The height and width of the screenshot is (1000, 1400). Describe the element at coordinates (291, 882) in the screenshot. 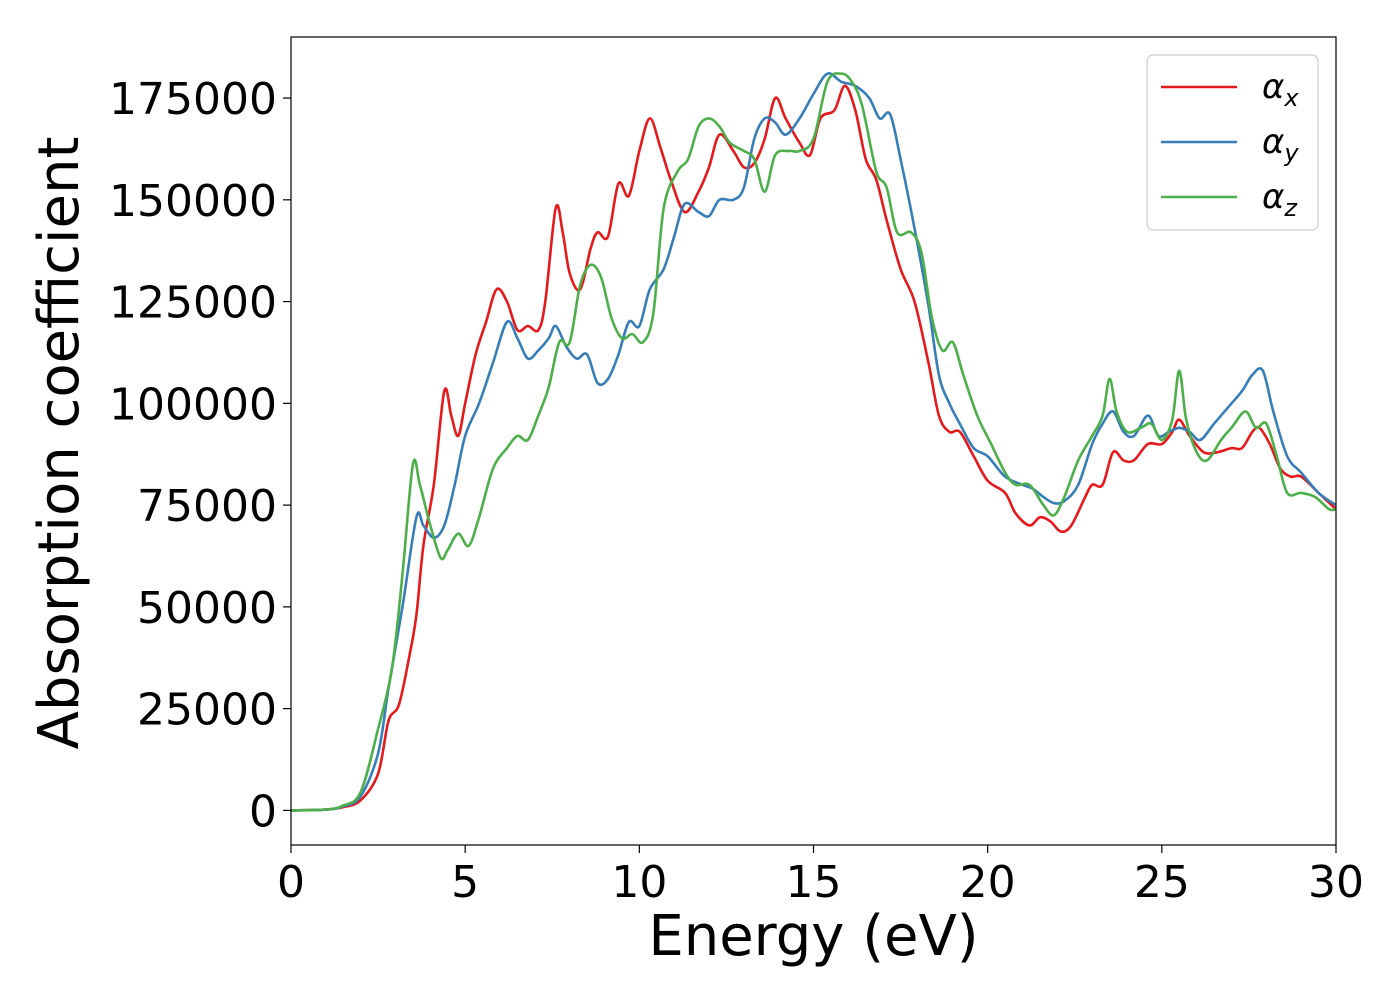

I see `x-tick-label: 0` at that location.